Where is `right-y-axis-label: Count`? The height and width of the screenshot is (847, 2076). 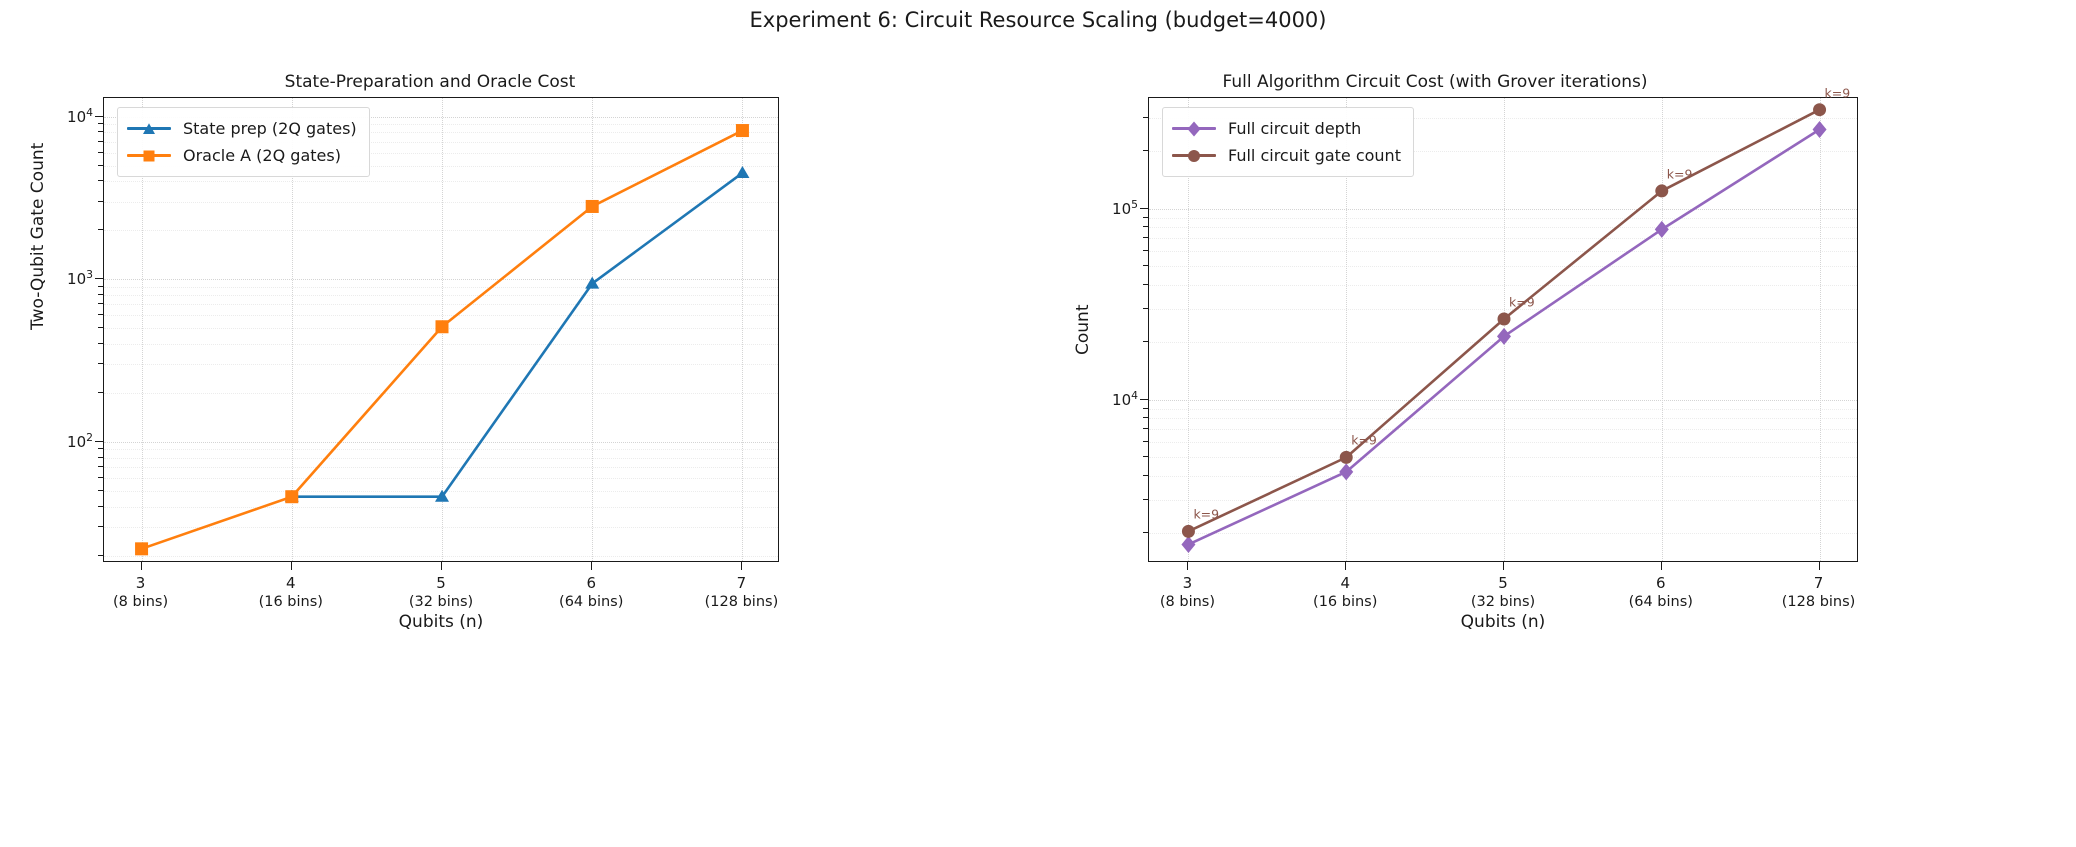 right-y-axis-label: Count is located at coordinates (1083, 330).